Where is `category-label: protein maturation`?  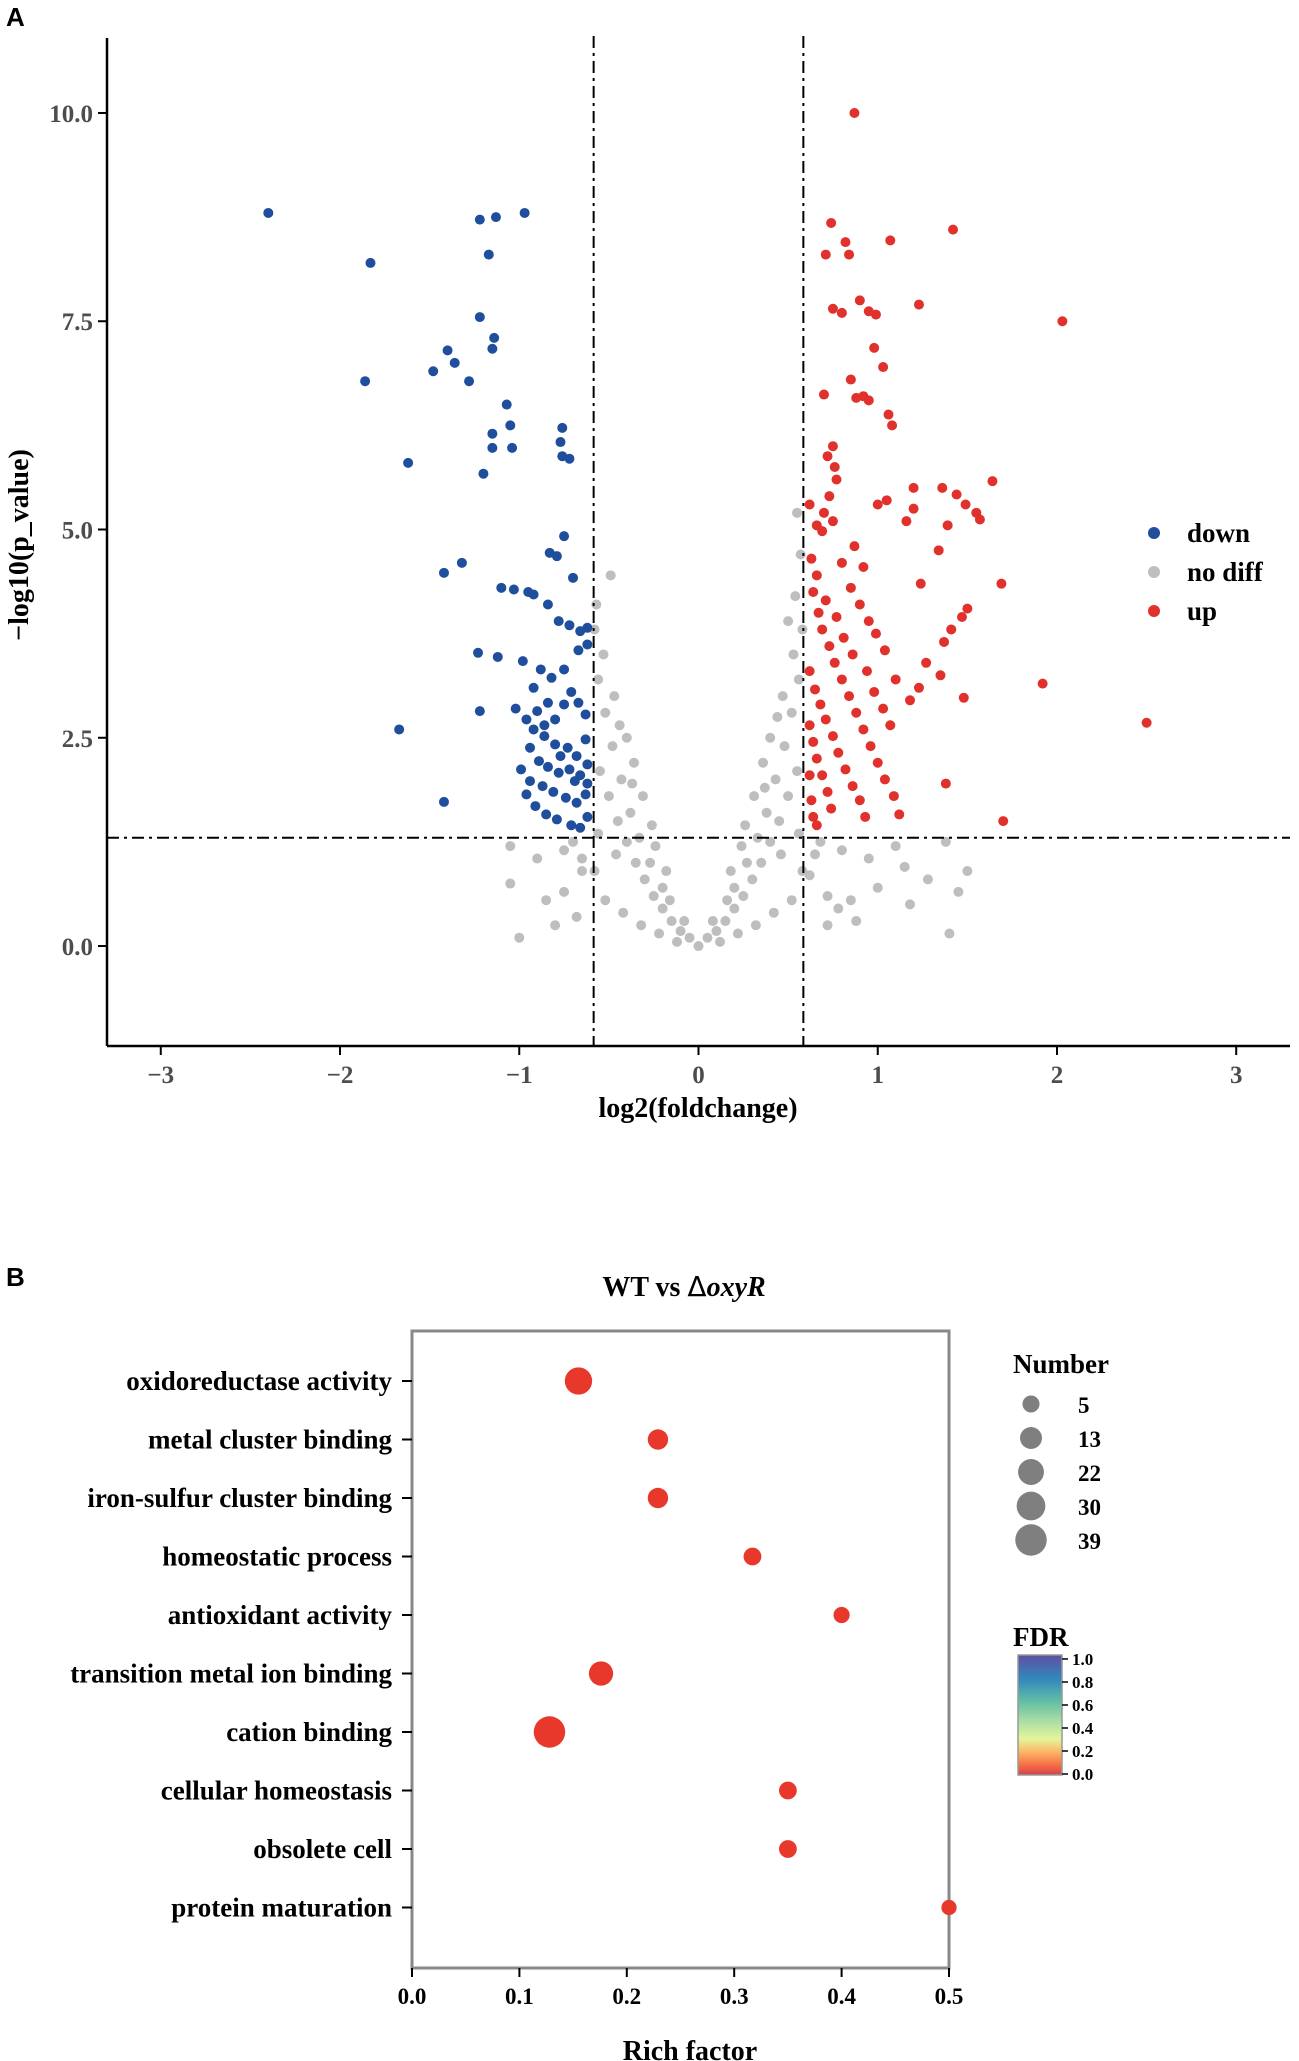 category-label: protein maturation is located at coordinates (281, 1908).